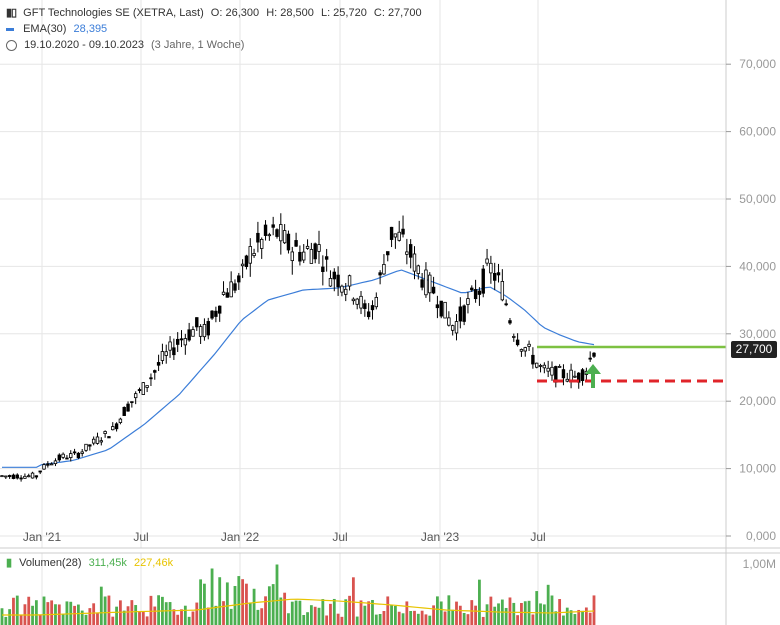  I want to click on x-tick-label: Jul, so click(339, 537).